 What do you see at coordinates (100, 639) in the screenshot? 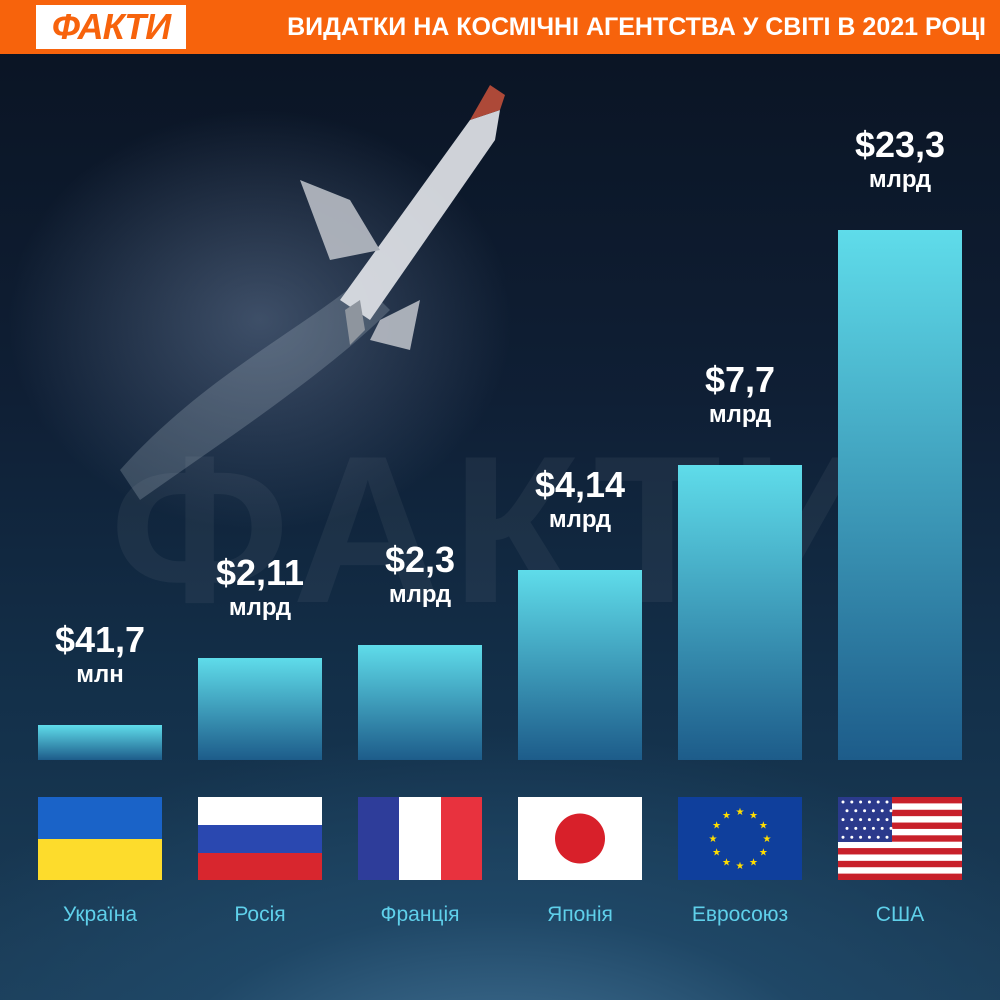
I see `value-amount: $41,7` at bounding box center [100, 639].